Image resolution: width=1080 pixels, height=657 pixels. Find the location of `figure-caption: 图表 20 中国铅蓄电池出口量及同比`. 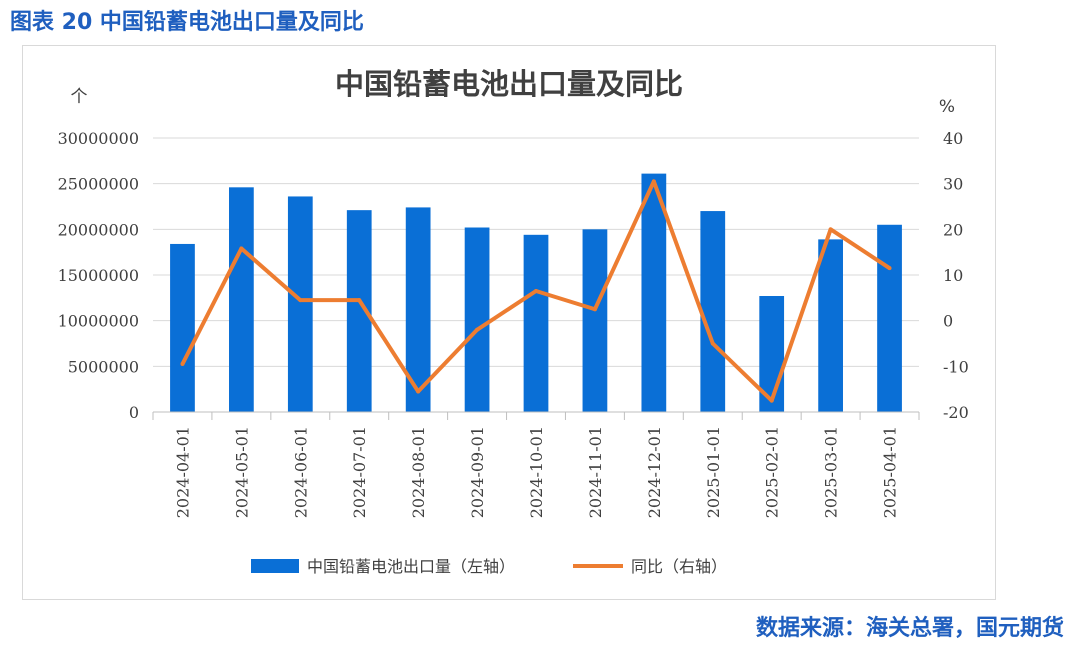

figure-caption: 图表 20 中国铅蓄电池出口量及同比 is located at coordinates (187, 22).